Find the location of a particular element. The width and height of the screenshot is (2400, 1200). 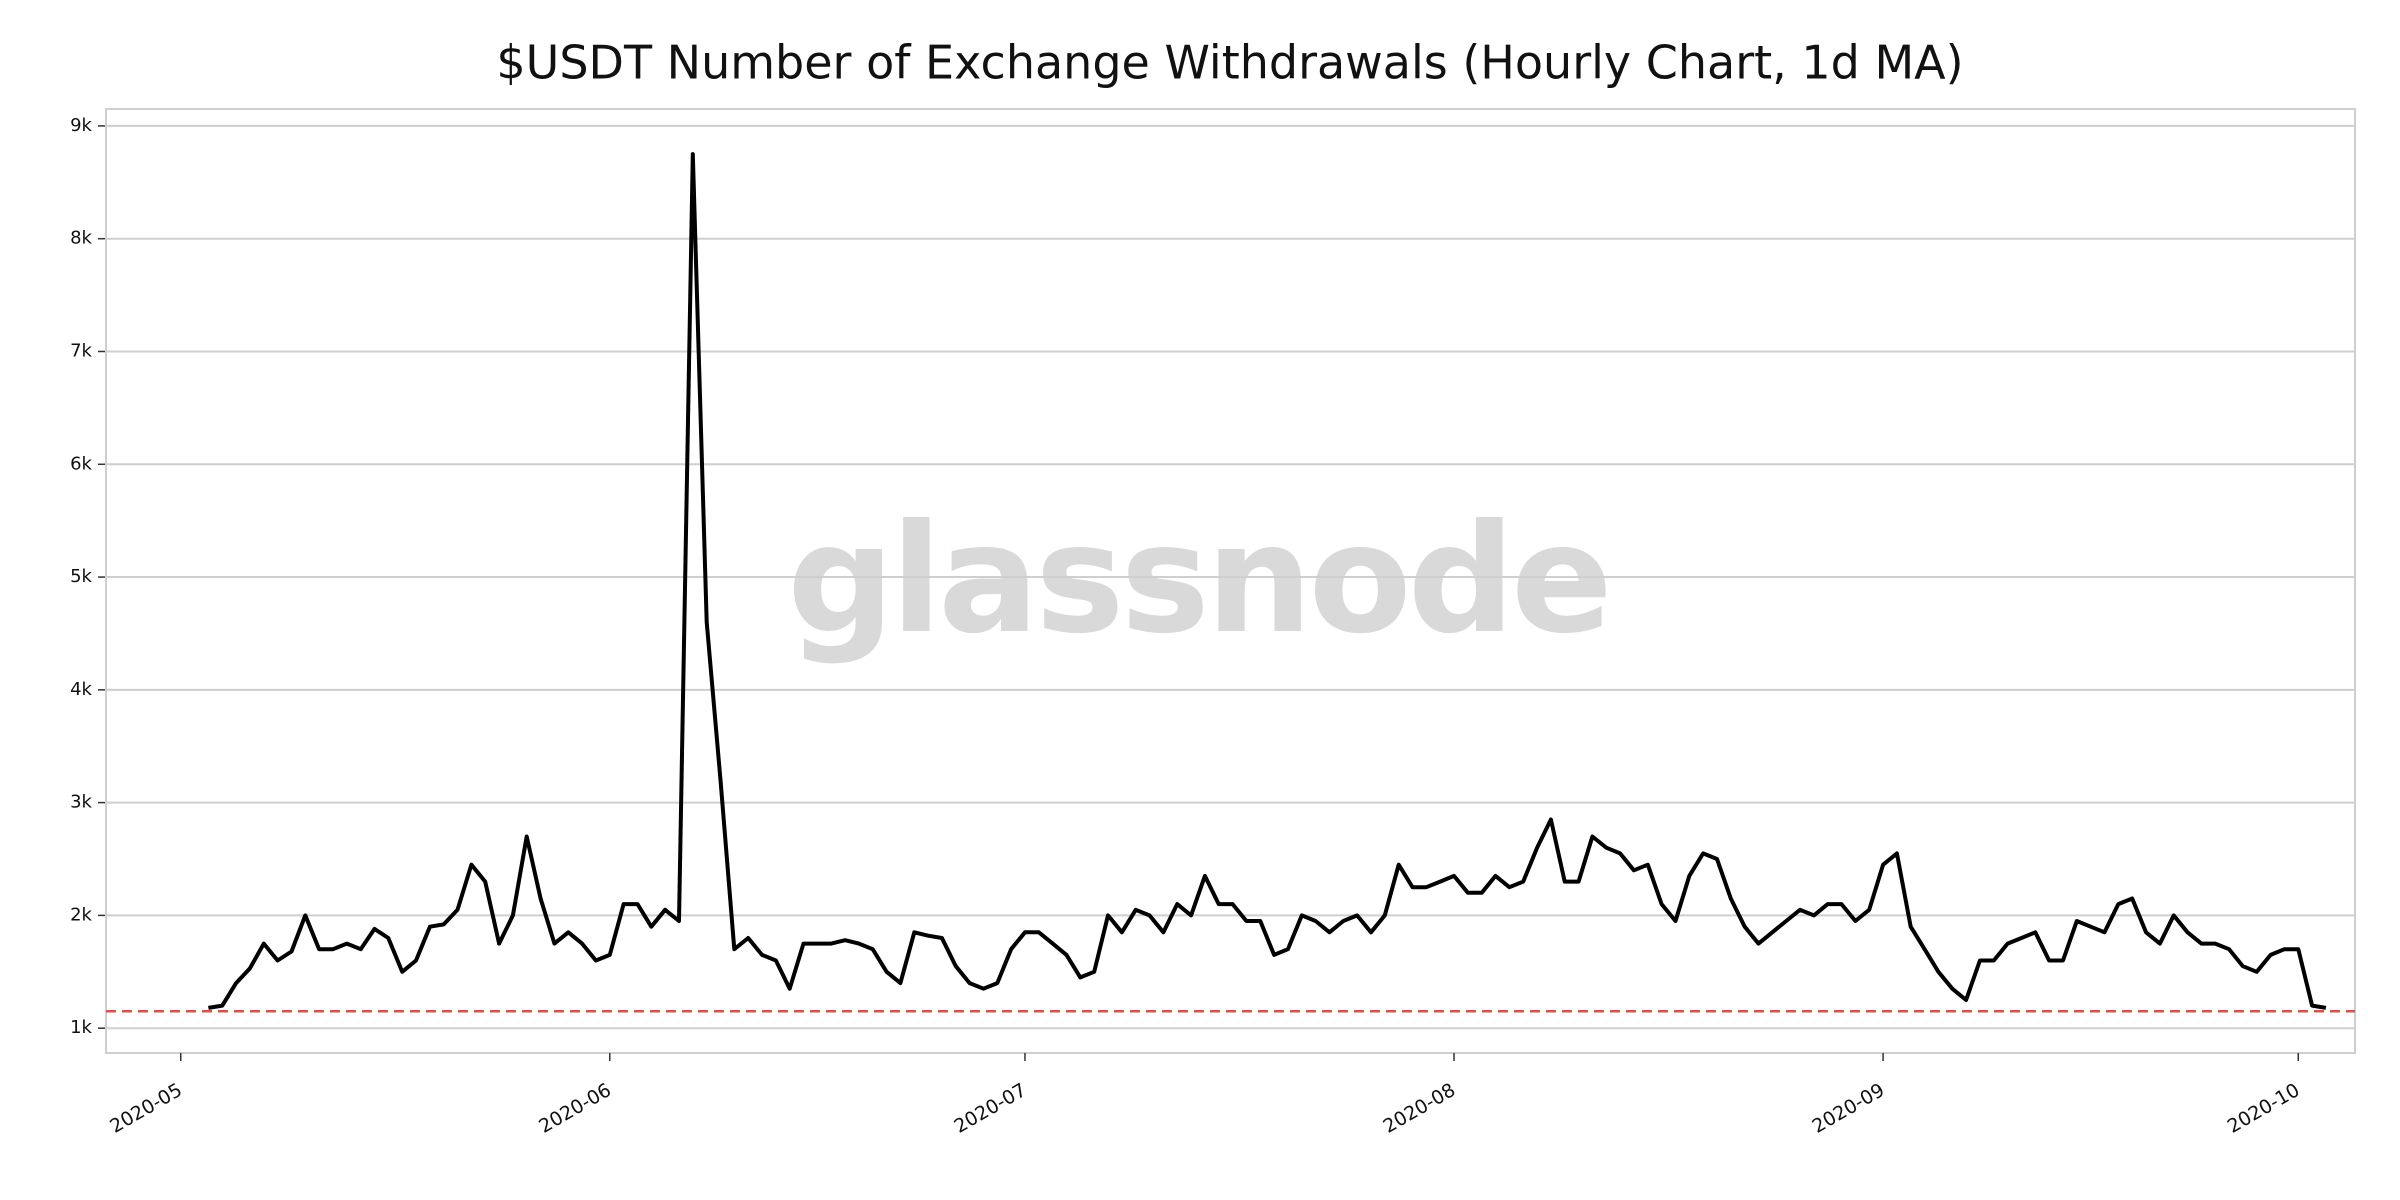

y-tick-label: 1k is located at coordinates (81, 1027).